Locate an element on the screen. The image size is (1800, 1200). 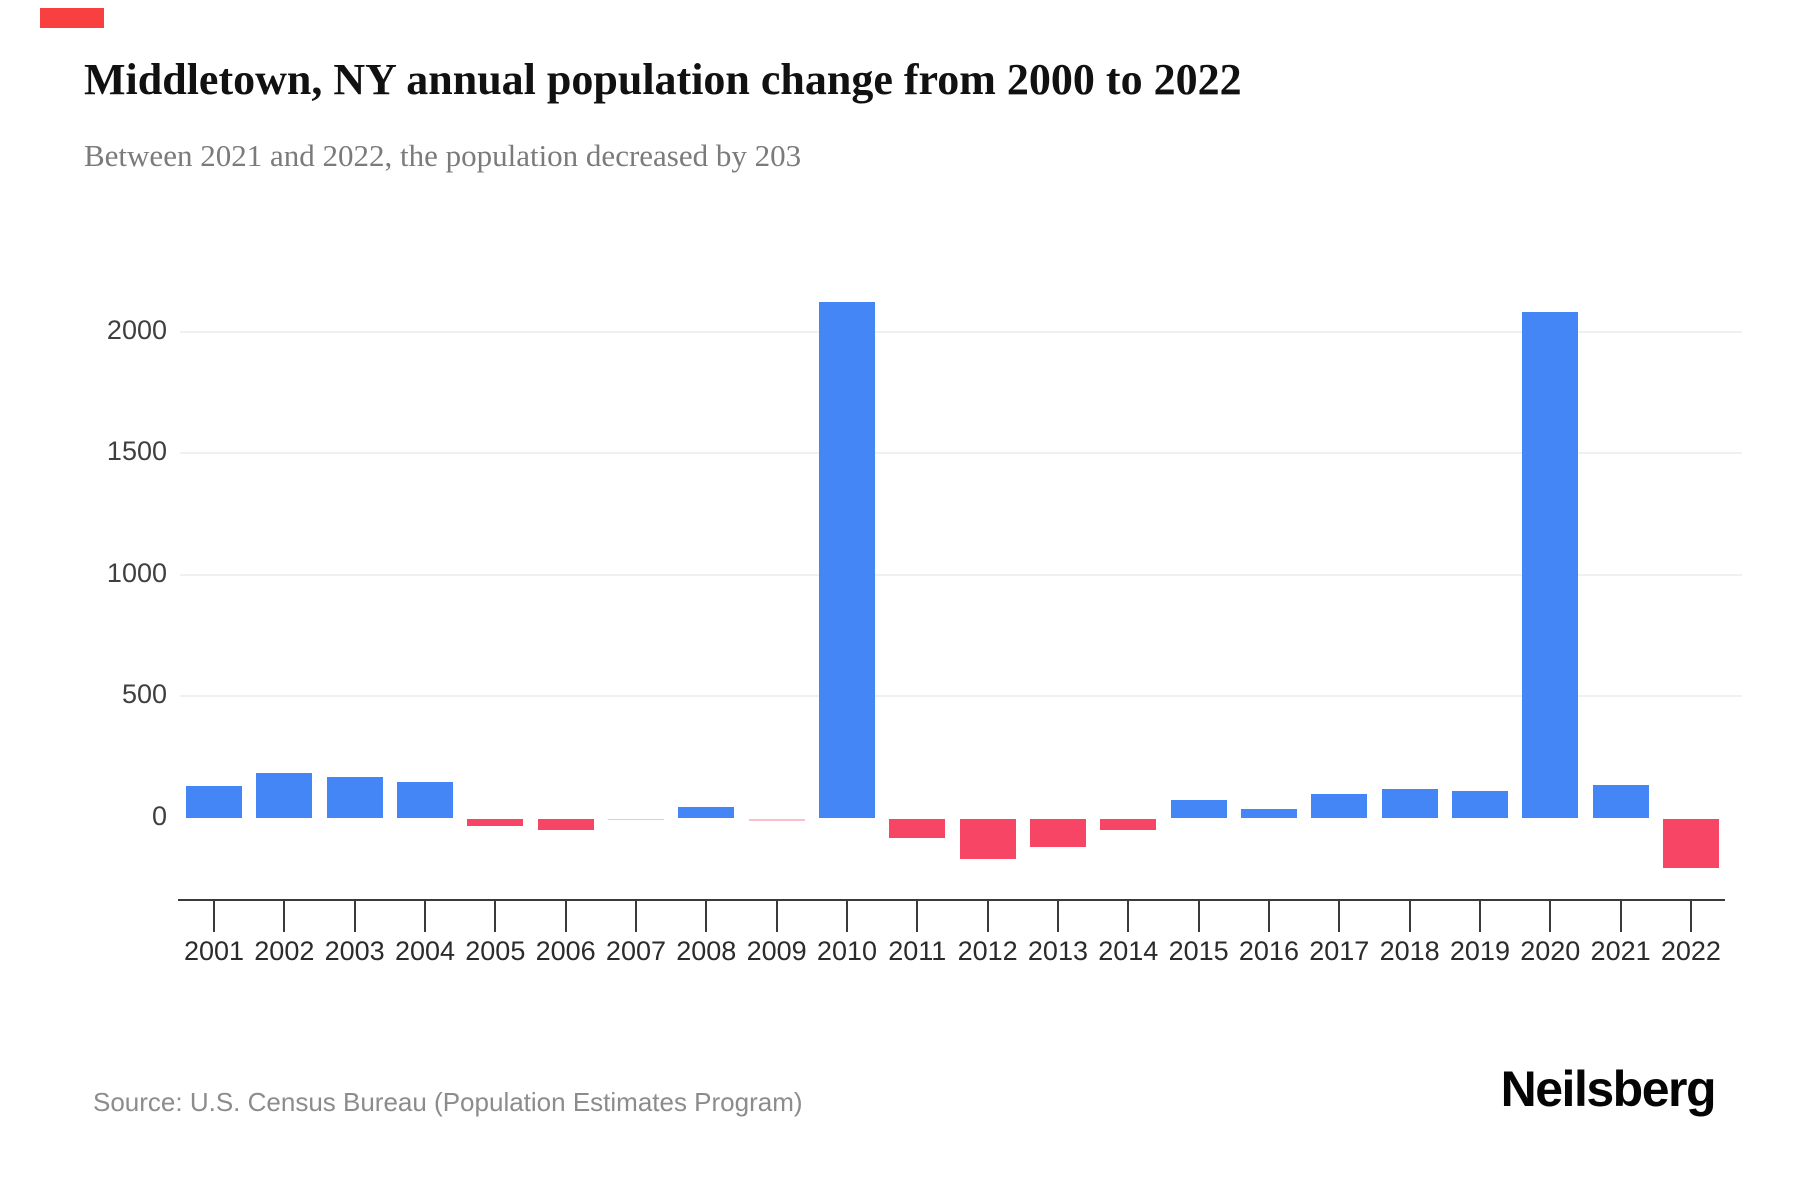
x-axis-label-2008: 2008 is located at coordinates (706, 951).